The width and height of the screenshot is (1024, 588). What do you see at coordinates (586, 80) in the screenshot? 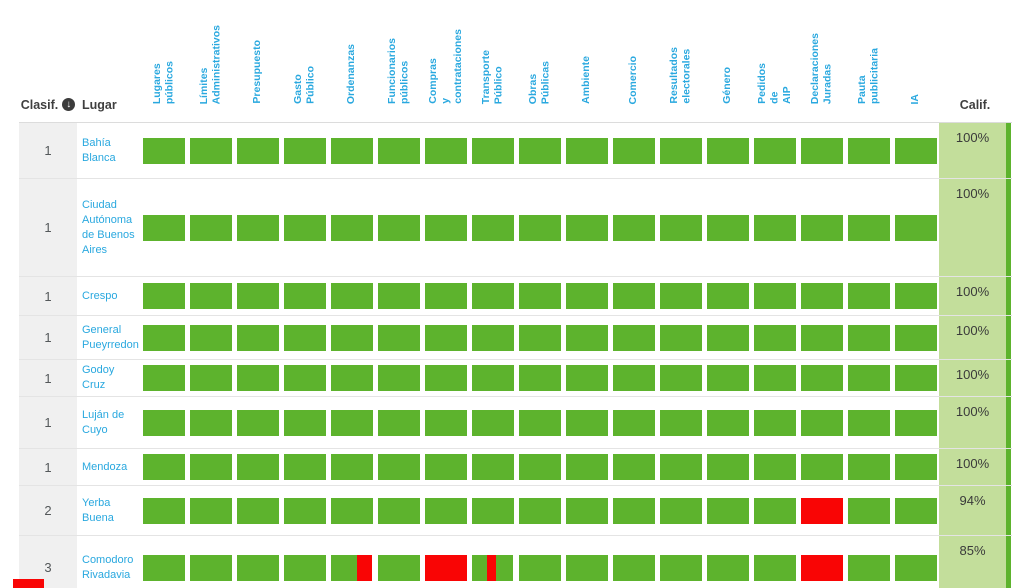
I see `category-header-link: Ambiente` at bounding box center [586, 80].